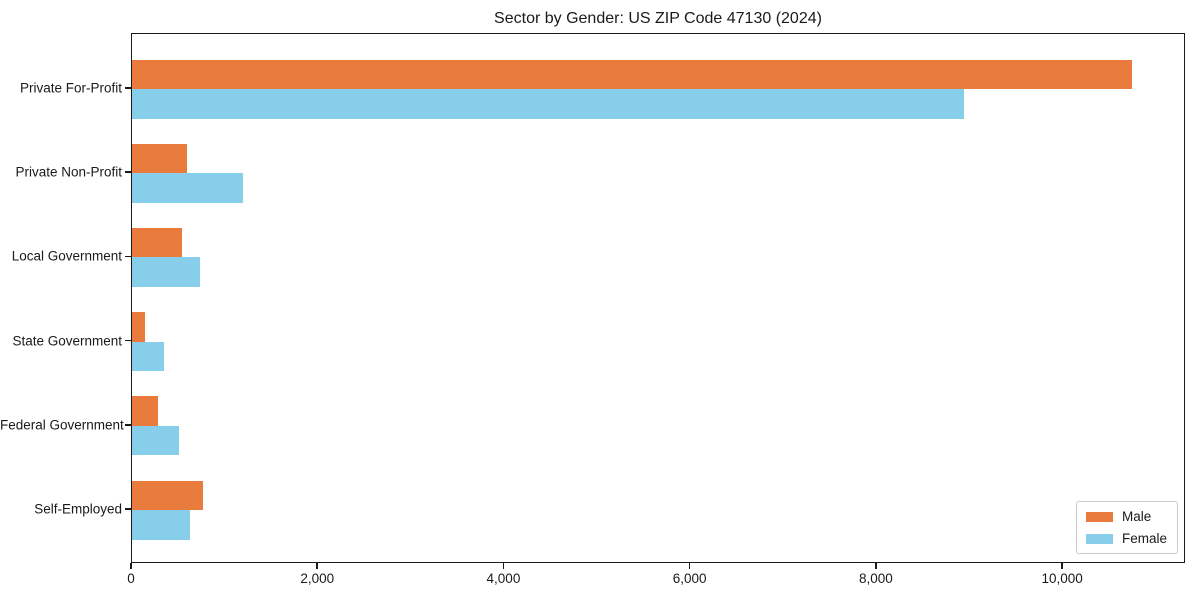 The image size is (1200, 600). I want to click on legend-label-female: Female, so click(1144, 538).